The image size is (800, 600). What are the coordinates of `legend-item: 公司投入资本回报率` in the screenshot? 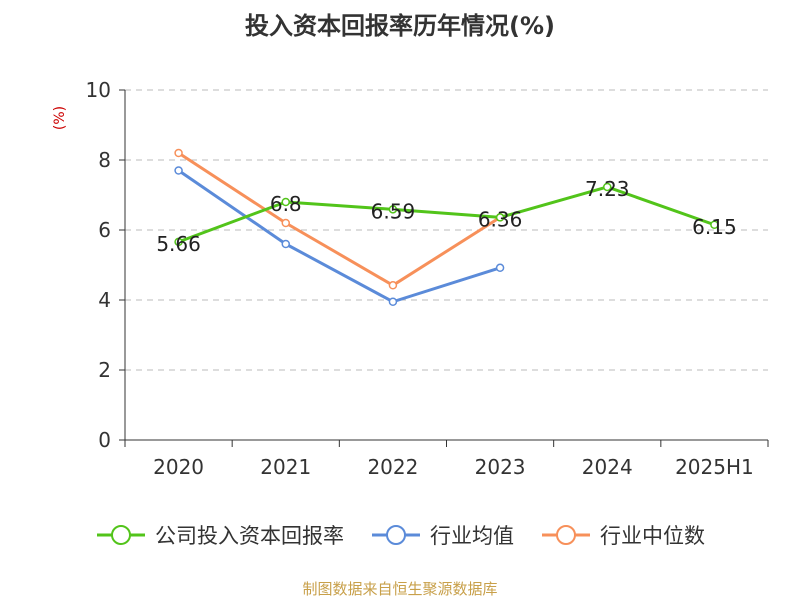 It's located at (219, 535).